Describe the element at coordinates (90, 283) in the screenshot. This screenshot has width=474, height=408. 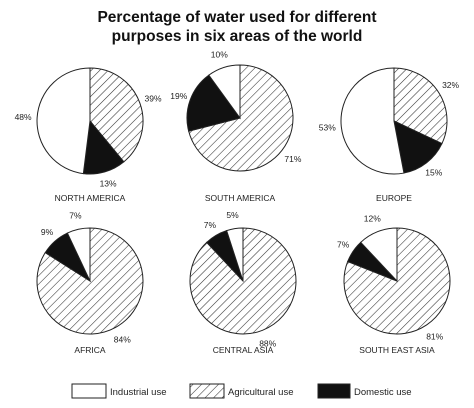
I see `pie-africa: 84% 9% 7% AFRICA` at that location.